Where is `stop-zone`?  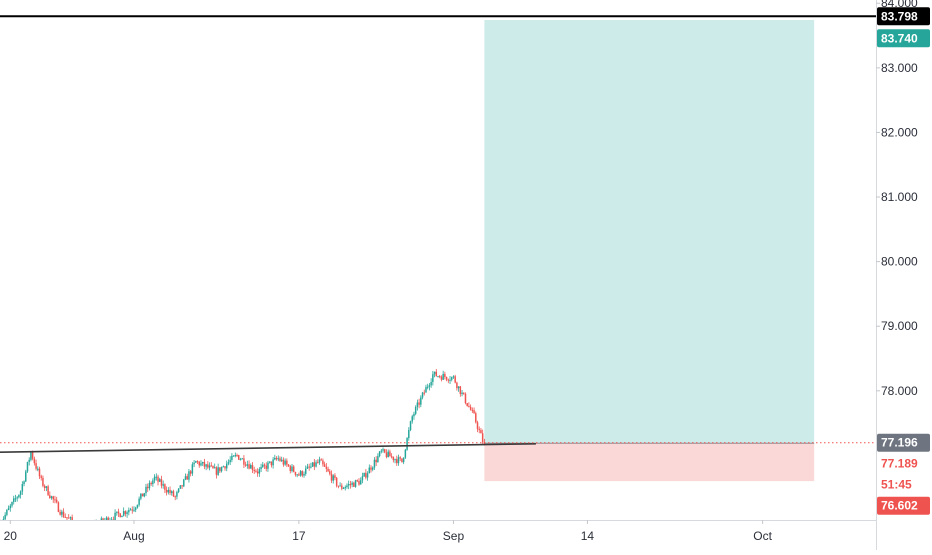 stop-zone is located at coordinates (649, 462).